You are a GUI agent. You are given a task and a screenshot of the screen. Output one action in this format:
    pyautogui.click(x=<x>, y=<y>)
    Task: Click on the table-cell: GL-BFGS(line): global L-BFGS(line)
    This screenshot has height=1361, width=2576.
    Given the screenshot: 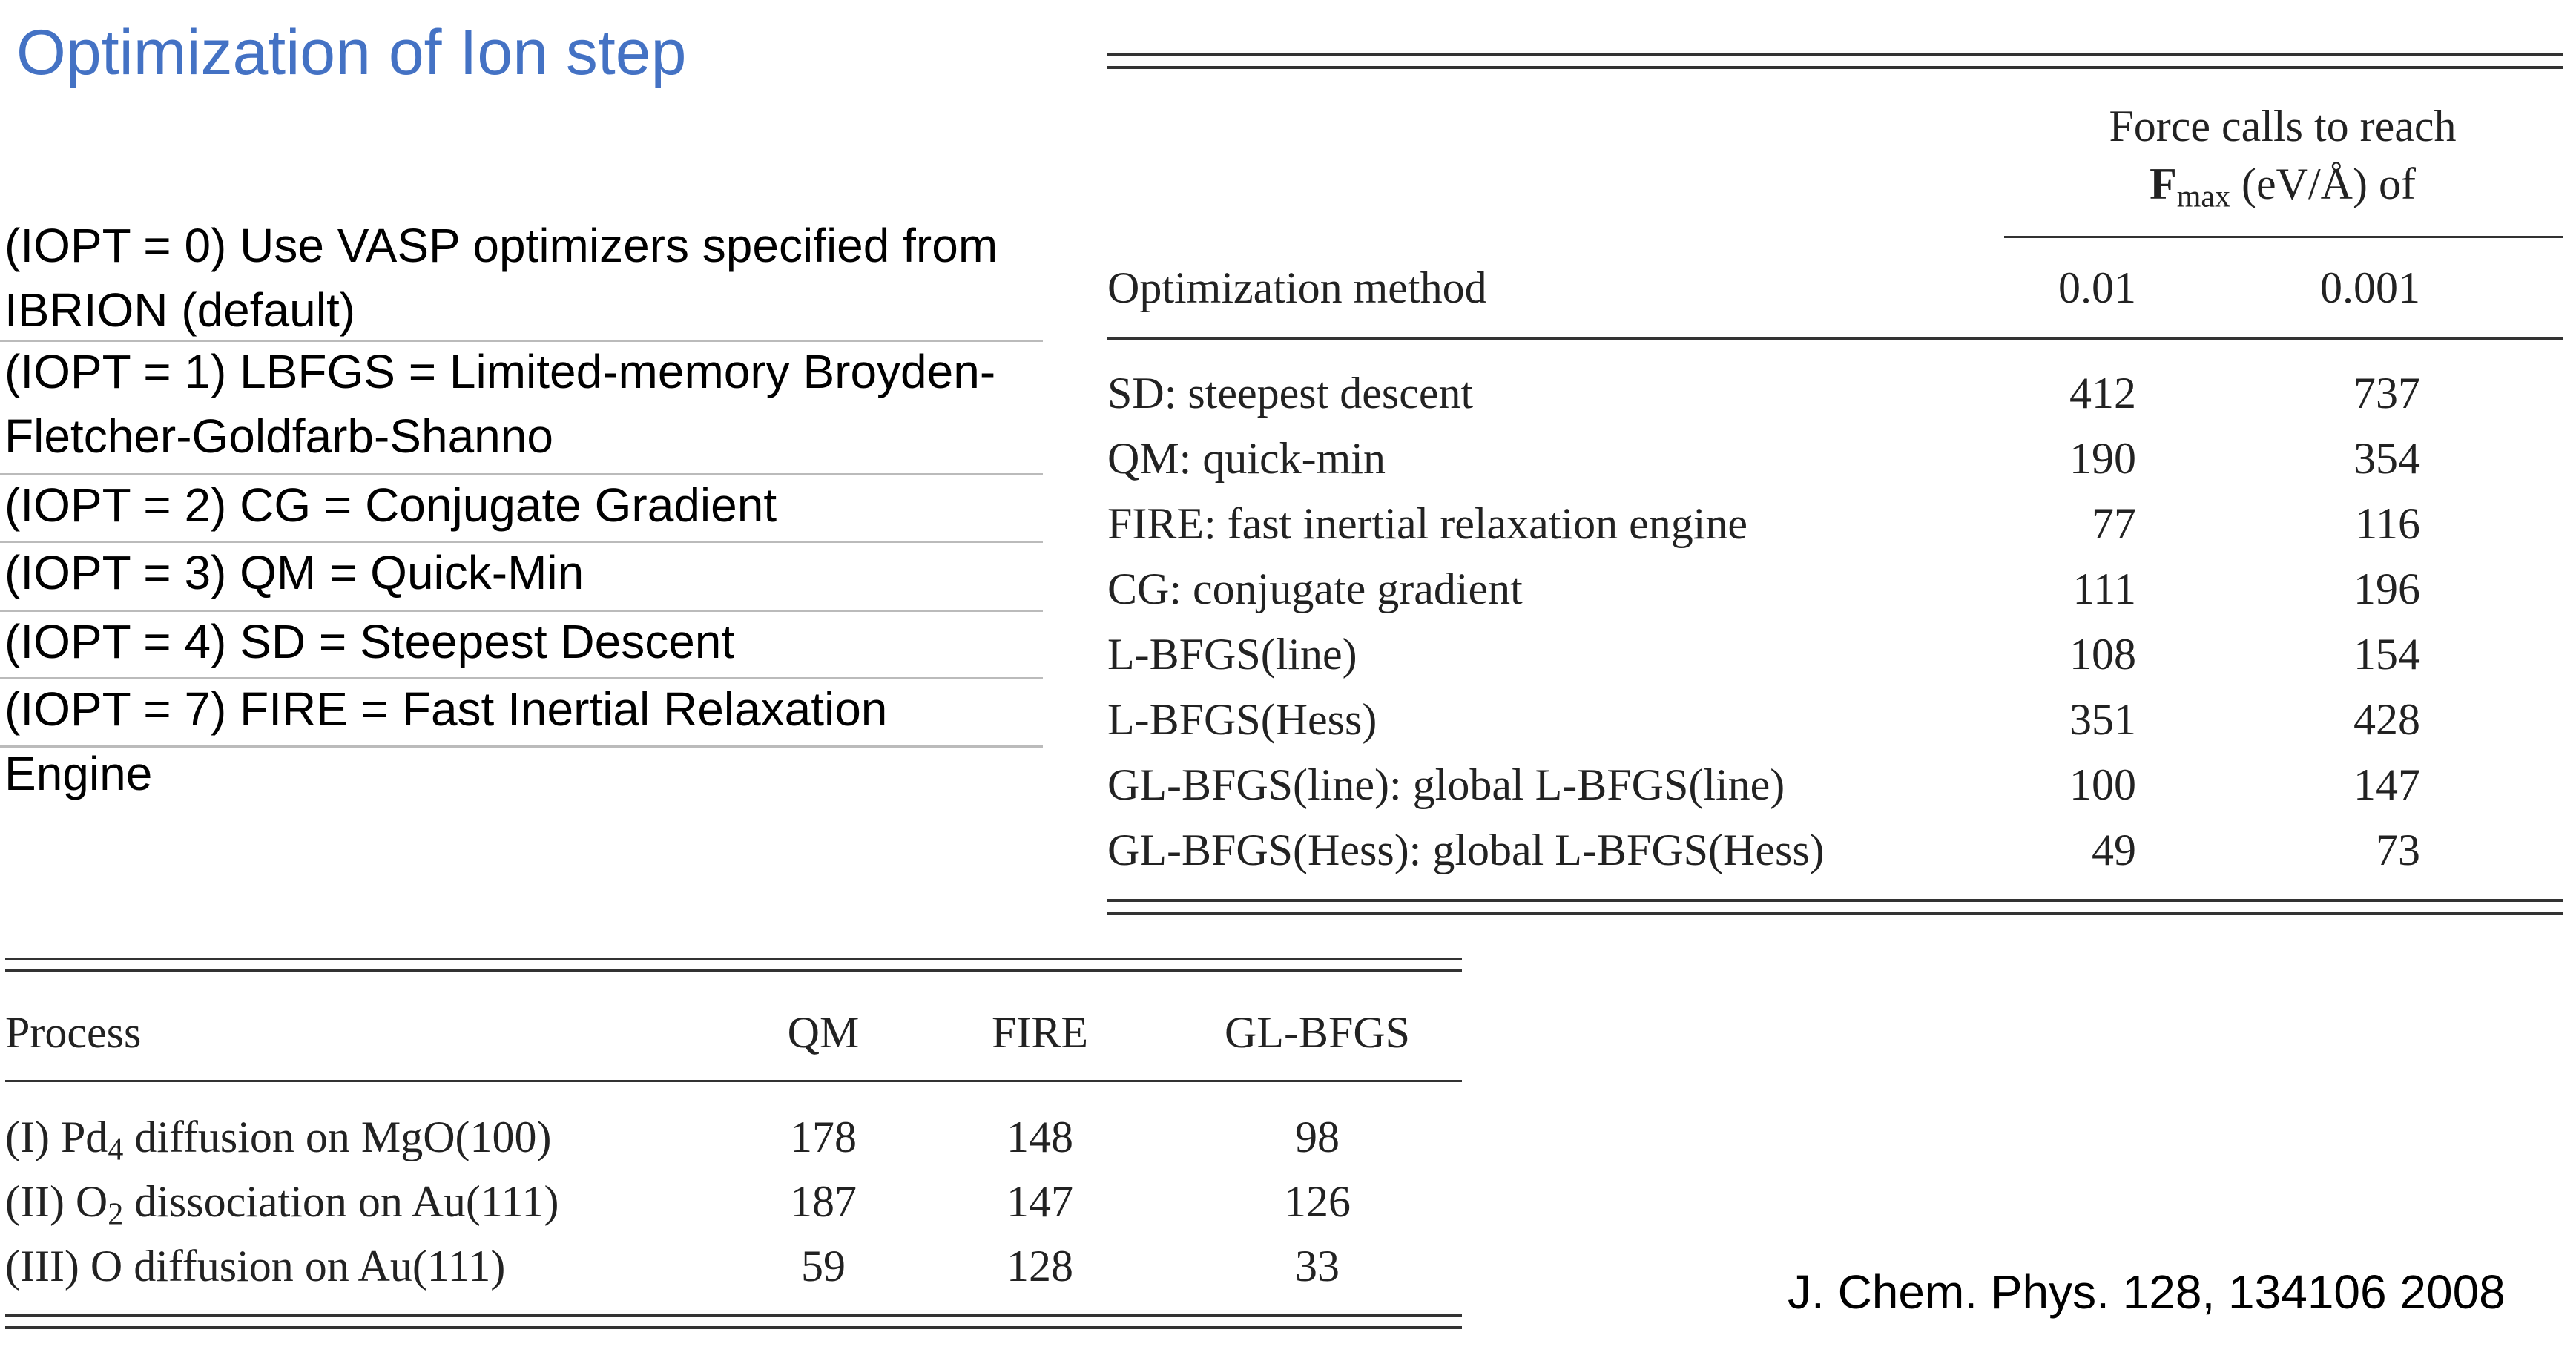 What is the action you would take?
    pyautogui.click(x=1446, y=784)
    